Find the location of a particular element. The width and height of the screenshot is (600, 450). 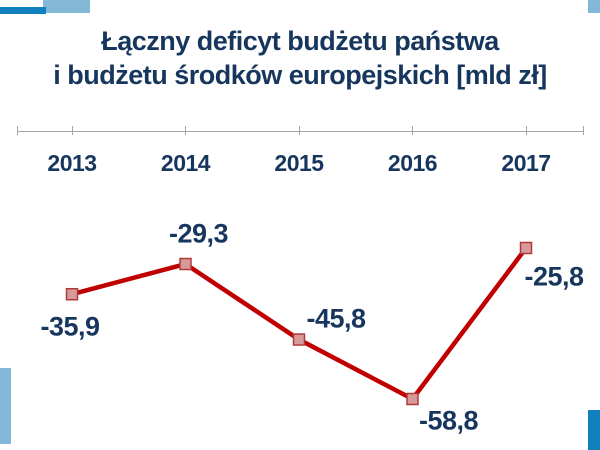

decor-bottom-left-bar is located at coordinates (5, 406).